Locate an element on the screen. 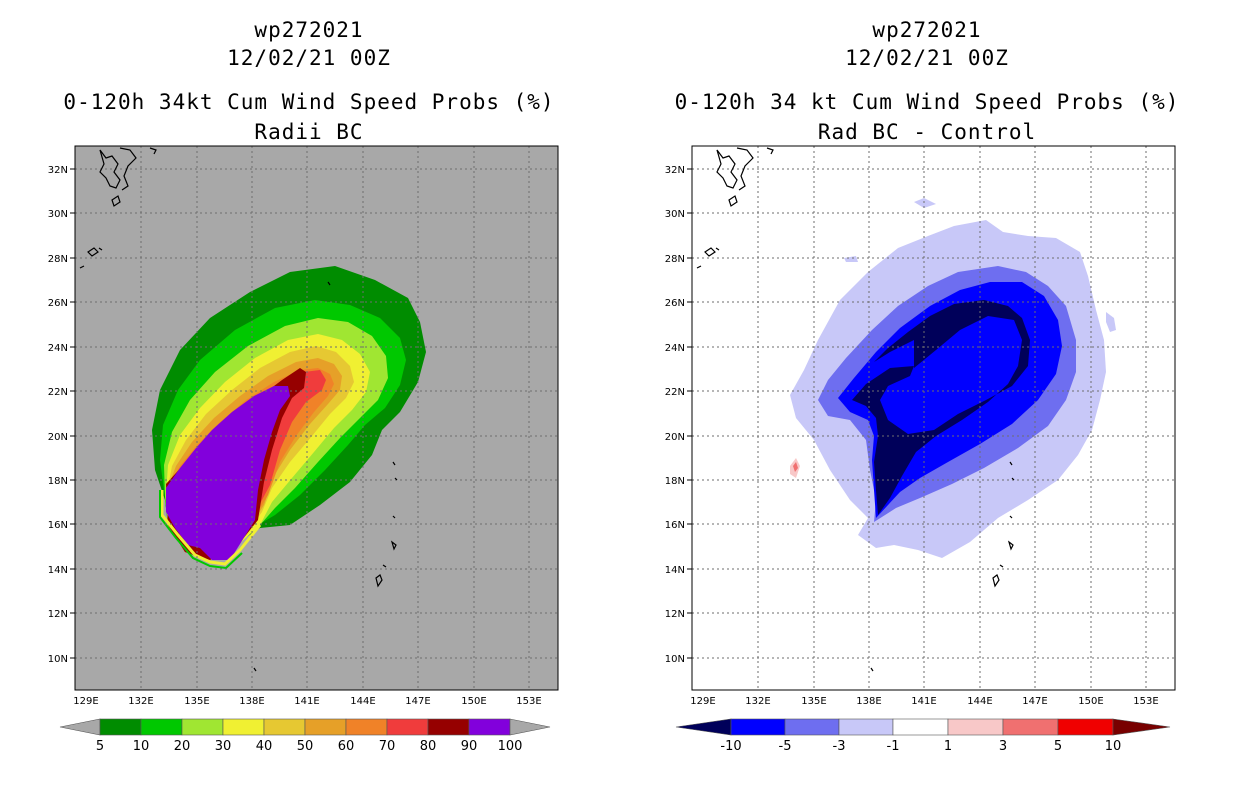 This screenshot has height=800, width=1236. left-storm-id: wp272021 is located at coordinates (309, 30).